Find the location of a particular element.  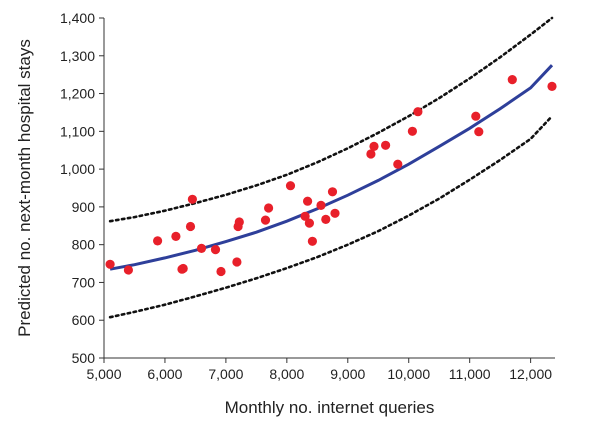

x-tick-label: 12,000 is located at coordinates (530, 374).